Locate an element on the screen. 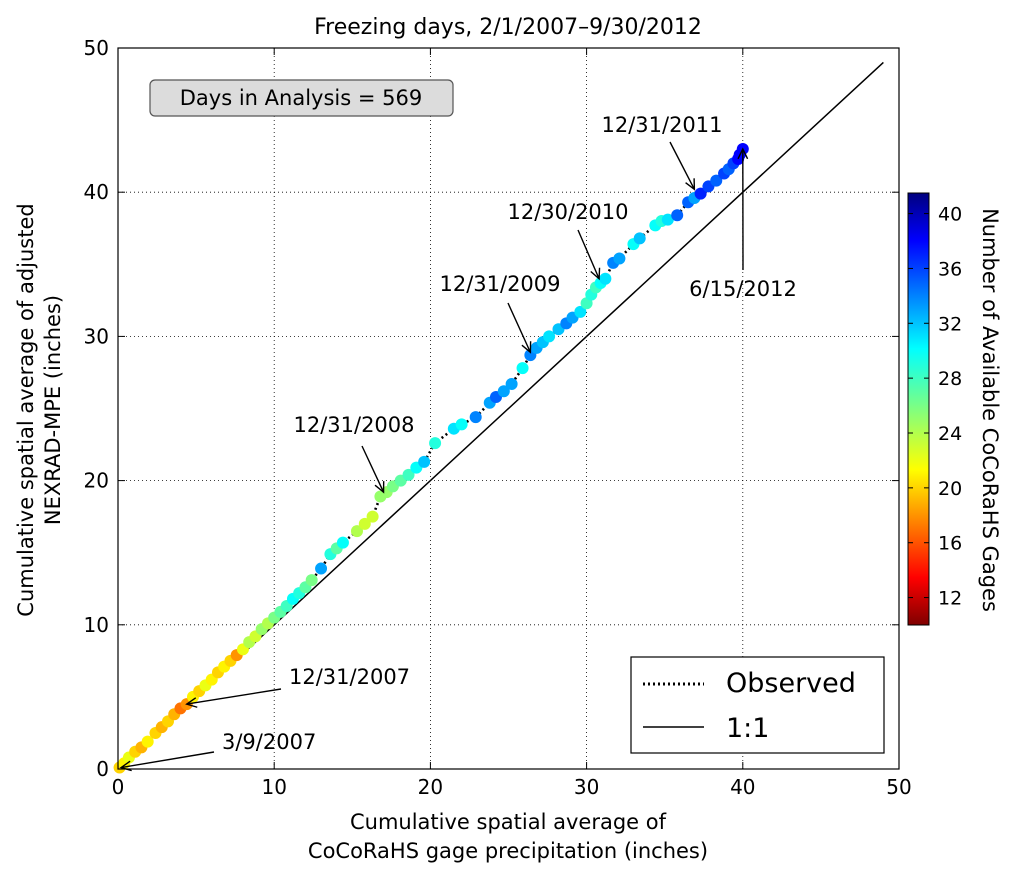 This screenshot has height=879, width=1015. legend-one-to-one-label: 1:1 is located at coordinates (747, 728).